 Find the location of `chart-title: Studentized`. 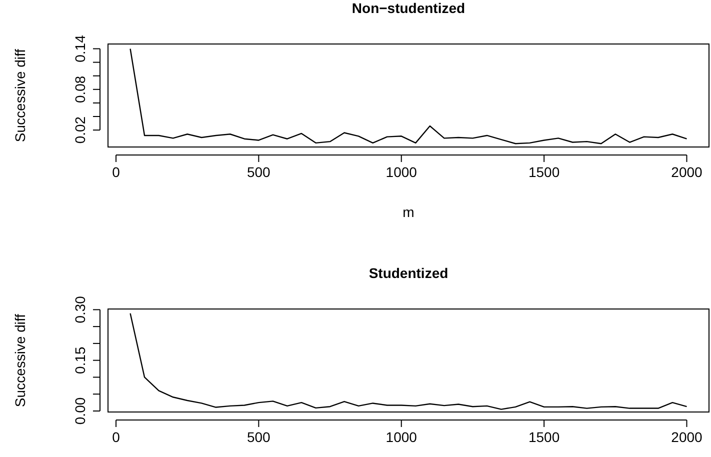

chart-title: Studentized is located at coordinates (408, 273).